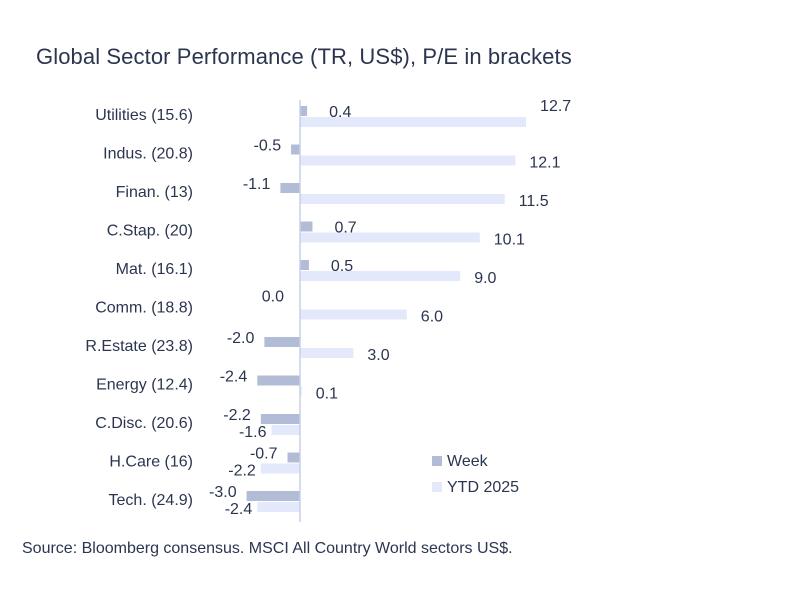 The image size is (800, 600). What do you see at coordinates (144, 308) in the screenshot?
I see `category-label: Comm. (18.8)` at bounding box center [144, 308].